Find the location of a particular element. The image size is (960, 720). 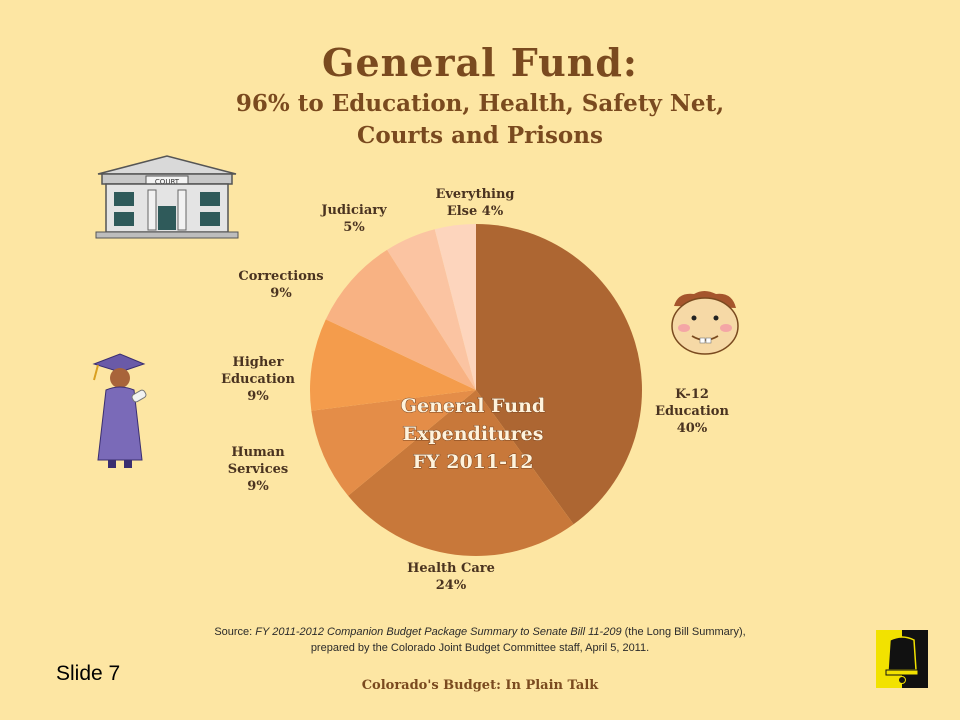

slice-label: K-12 Education 40% is located at coordinates (692, 411).